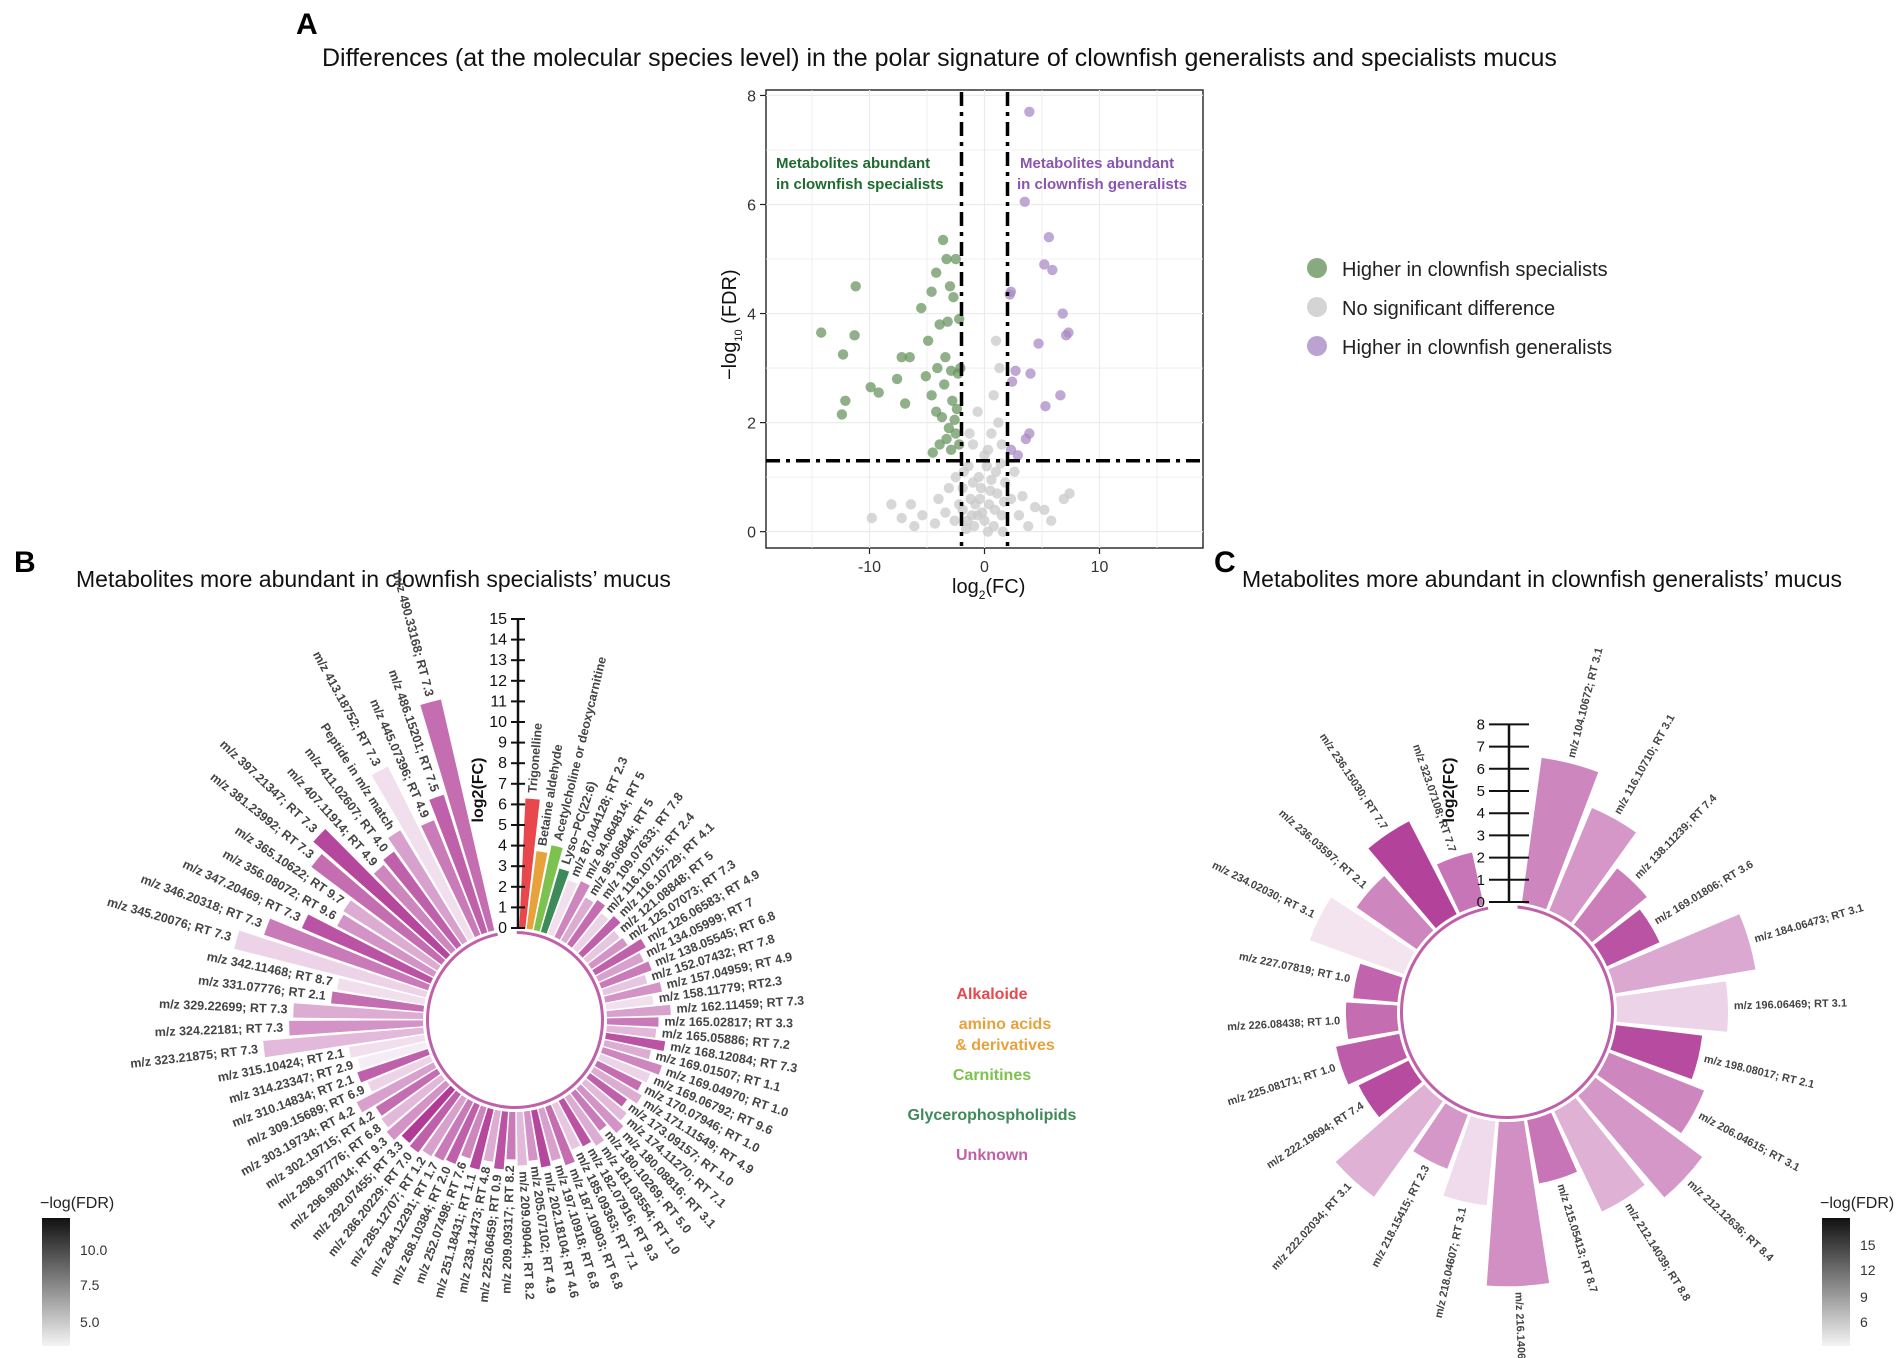 The image size is (1904, 1358). Describe the element at coordinates (88, 1286) in the screenshot. I see `gradient-b-ticks: 10.0 7.5 5.0` at that location.